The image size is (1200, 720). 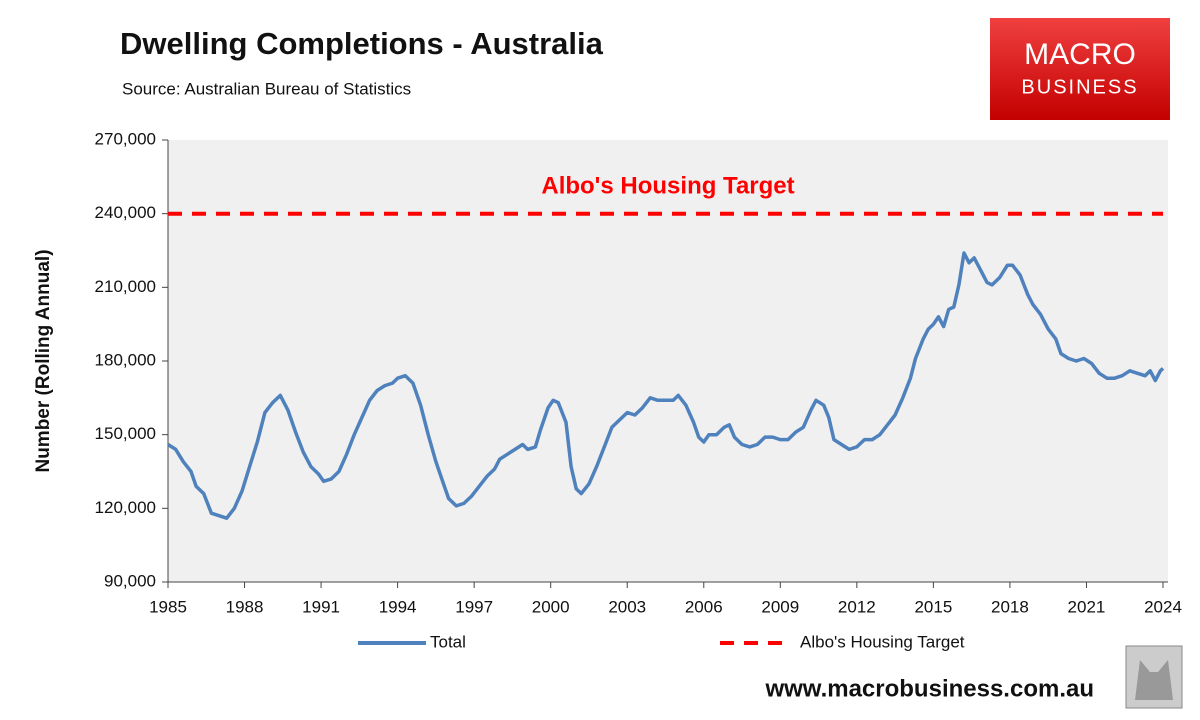 I want to click on logo-icon, so click(x=1154, y=680).